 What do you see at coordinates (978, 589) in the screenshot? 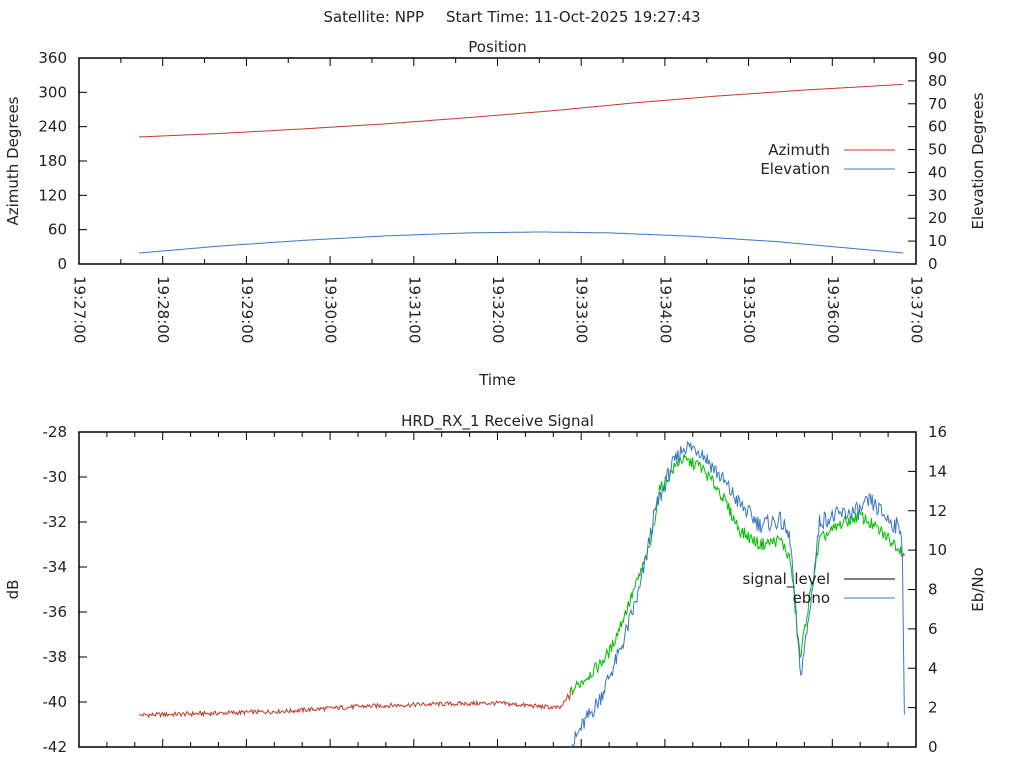
I see `y2-axis-label: Eb/No` at bounding box center [978, 589].